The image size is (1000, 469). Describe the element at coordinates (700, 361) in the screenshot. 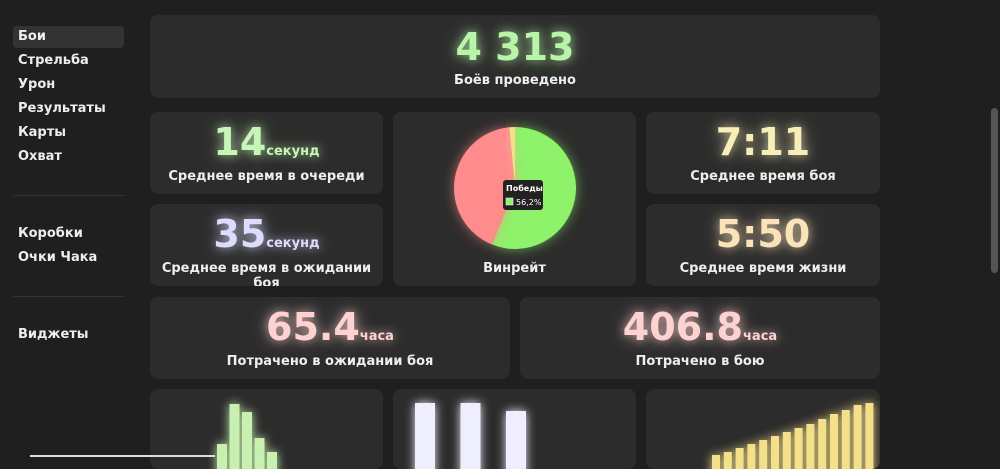

I see `stat-label: Потрачено в бою` at that location.